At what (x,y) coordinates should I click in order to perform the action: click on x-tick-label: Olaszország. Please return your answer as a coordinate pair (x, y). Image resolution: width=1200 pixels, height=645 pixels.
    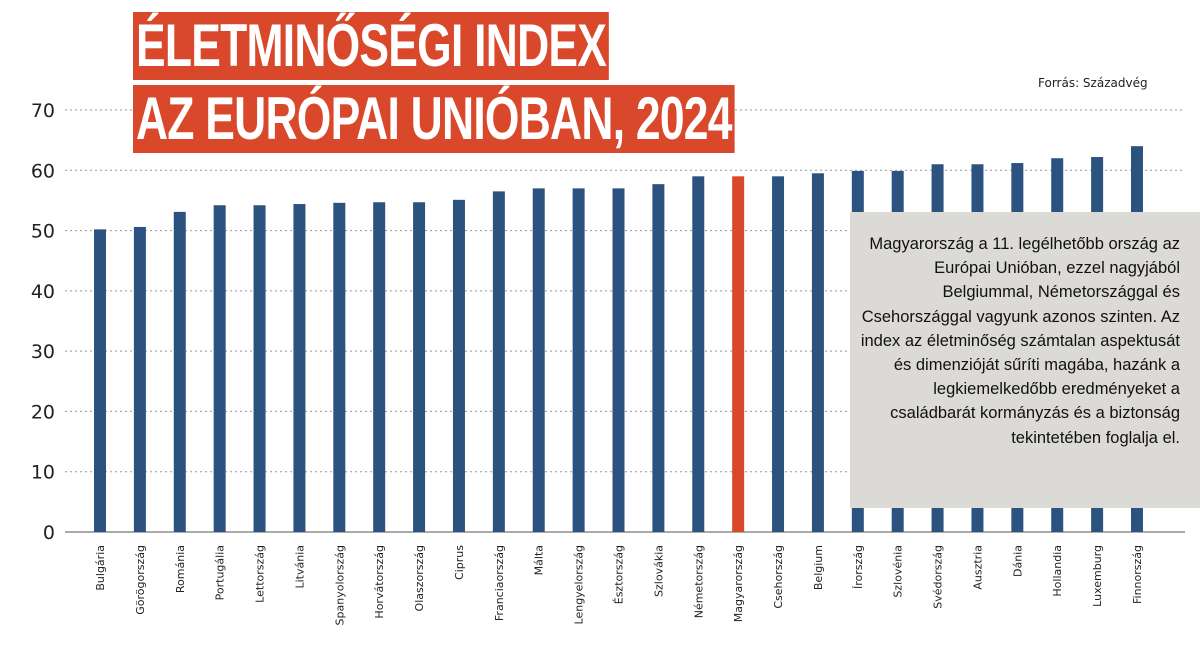
    Looking at the image, I should click on (419, 578).